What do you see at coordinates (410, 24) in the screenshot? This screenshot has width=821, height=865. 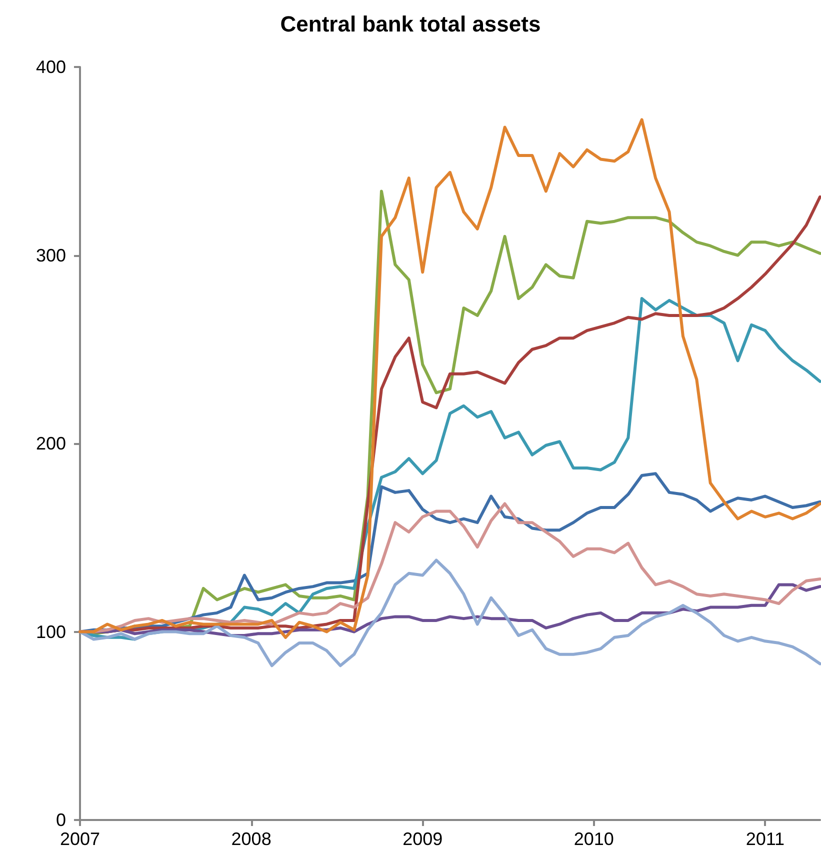 I see `chart-title: Central bank total assets` at bounding box center [410, 24].